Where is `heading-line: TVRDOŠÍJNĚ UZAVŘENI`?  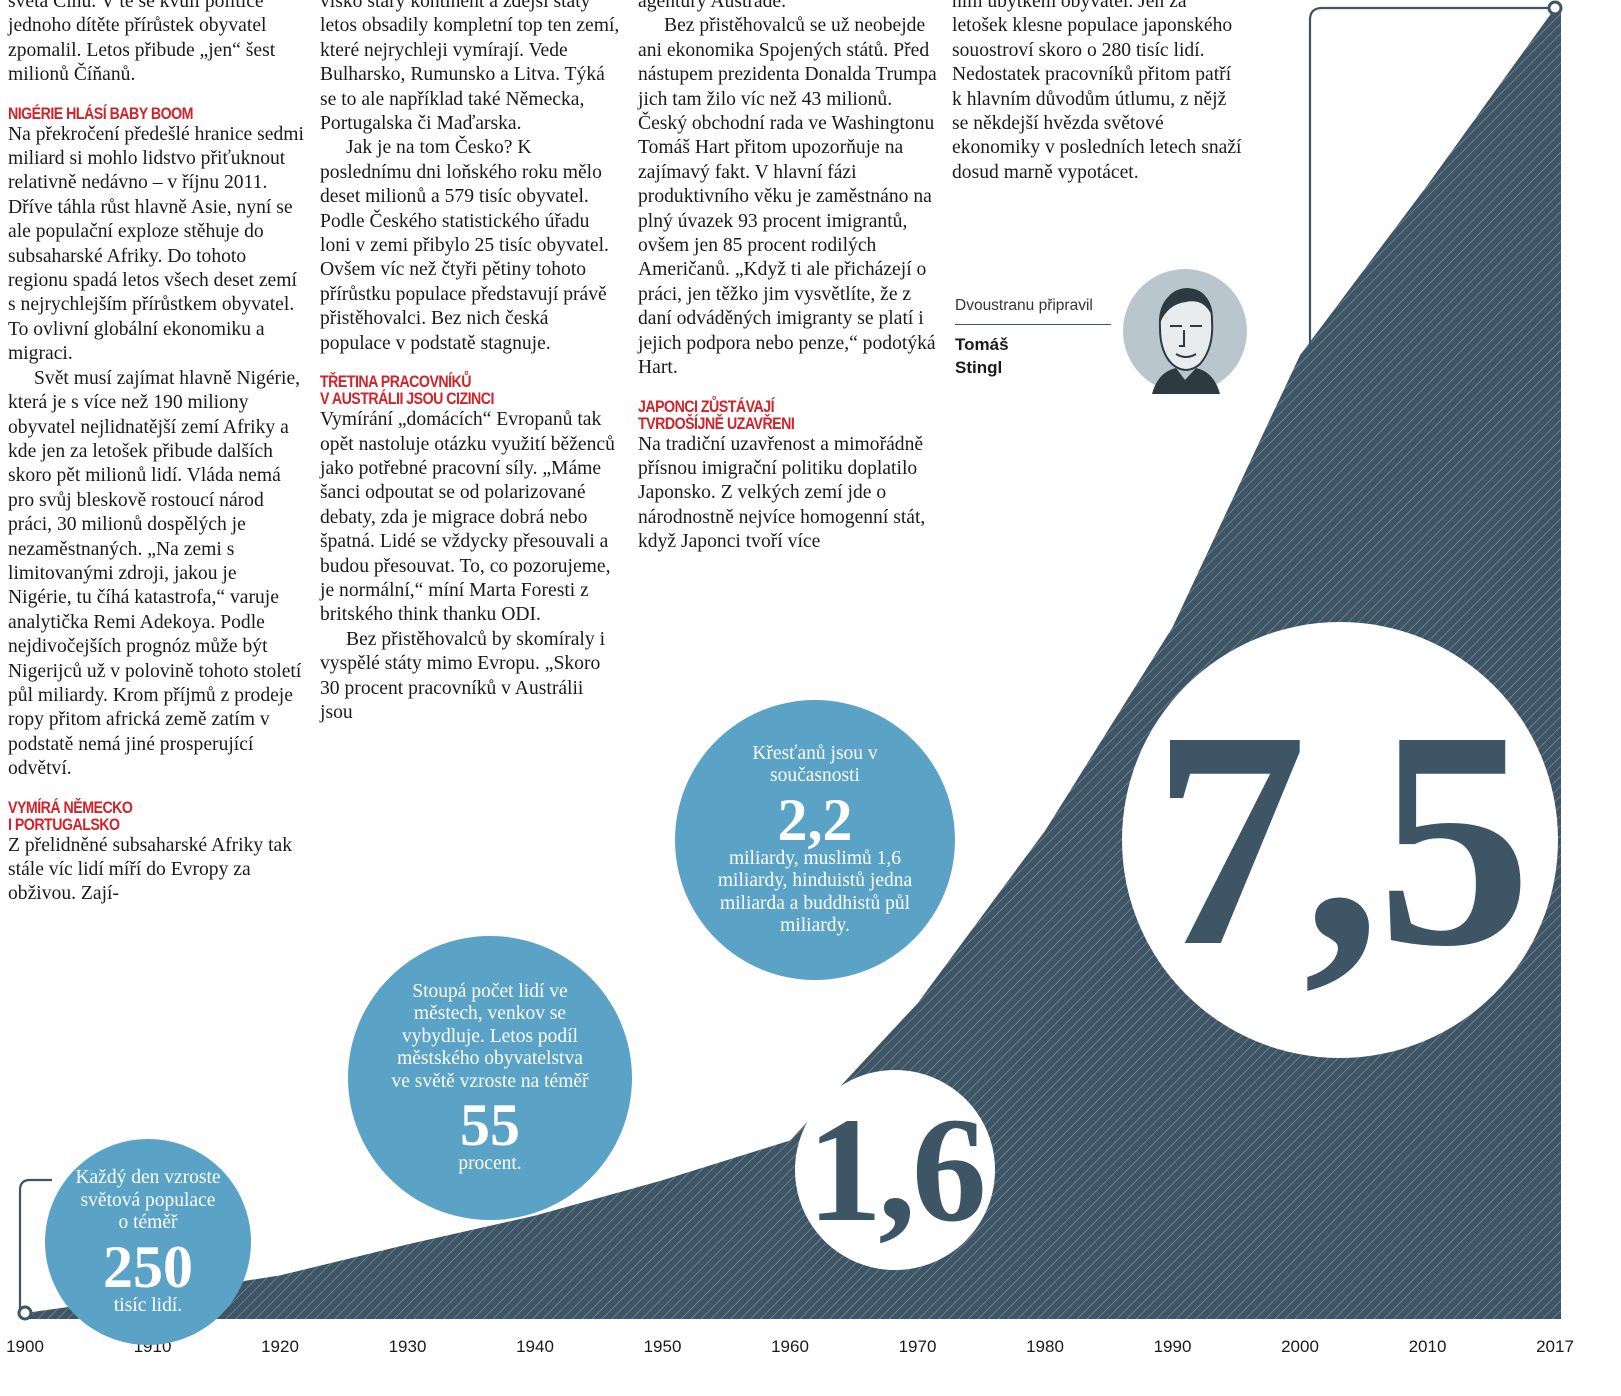 heading-line: TVRDOŠÍJNĚ UZAVŘENI is located at coordinates (716, 423).